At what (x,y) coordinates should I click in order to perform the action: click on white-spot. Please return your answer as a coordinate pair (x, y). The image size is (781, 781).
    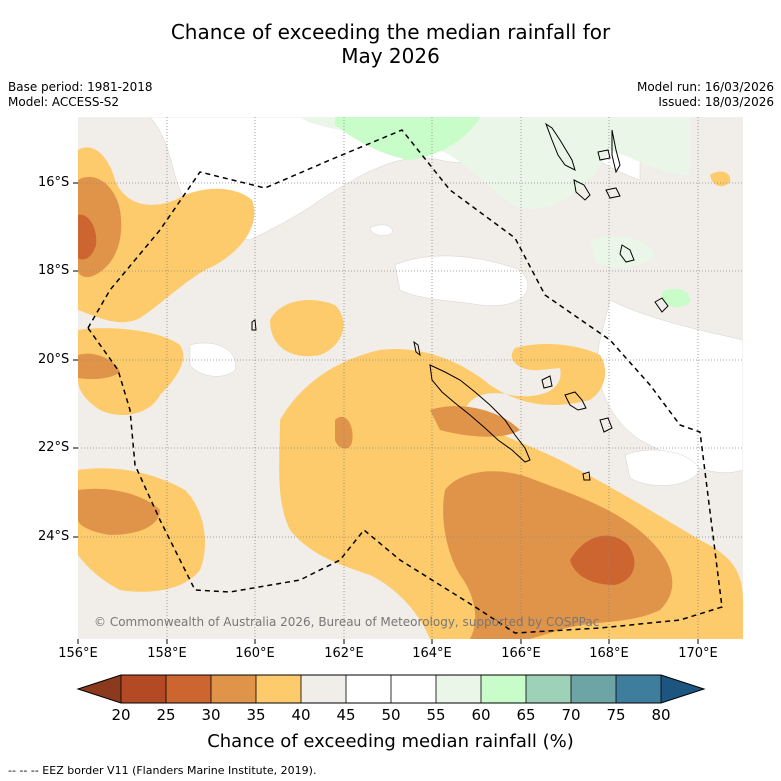
    Looking at the image, I should click on (381, 230).